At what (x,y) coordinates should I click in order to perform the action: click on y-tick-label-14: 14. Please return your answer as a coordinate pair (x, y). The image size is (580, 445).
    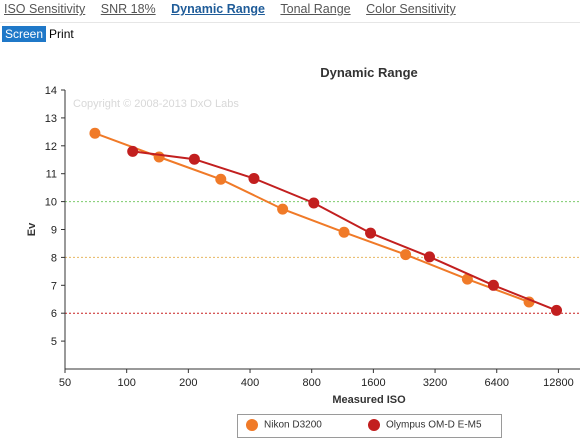
    Looking at the image, I should click on (51, 91).